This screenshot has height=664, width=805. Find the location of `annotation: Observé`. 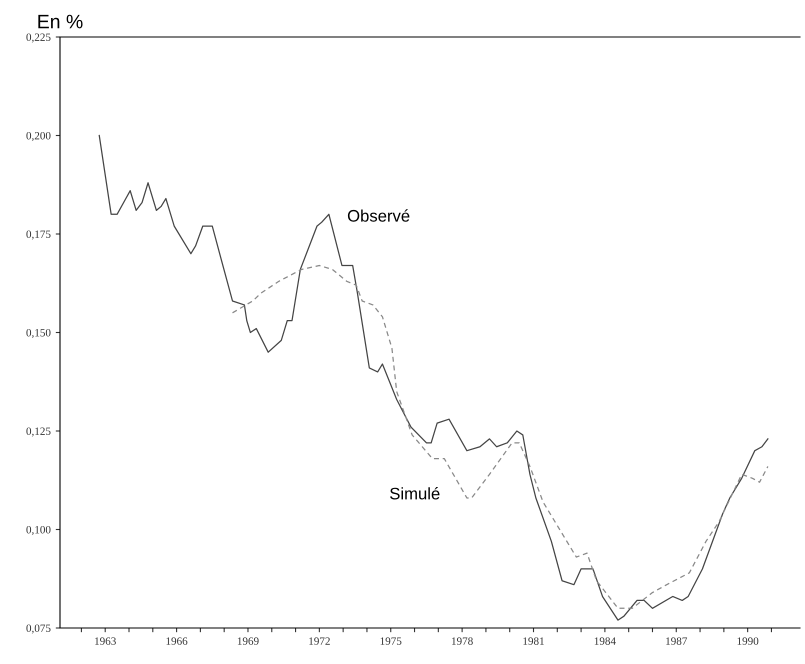

annotation: Observé is located at coordinates (379, 215).